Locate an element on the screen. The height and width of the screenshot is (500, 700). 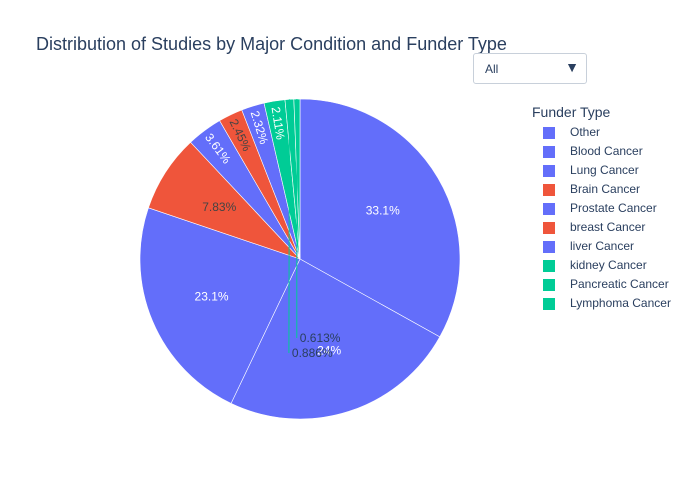
legend-label: Pancreatic Cancer is located at coordinates (619, 284).